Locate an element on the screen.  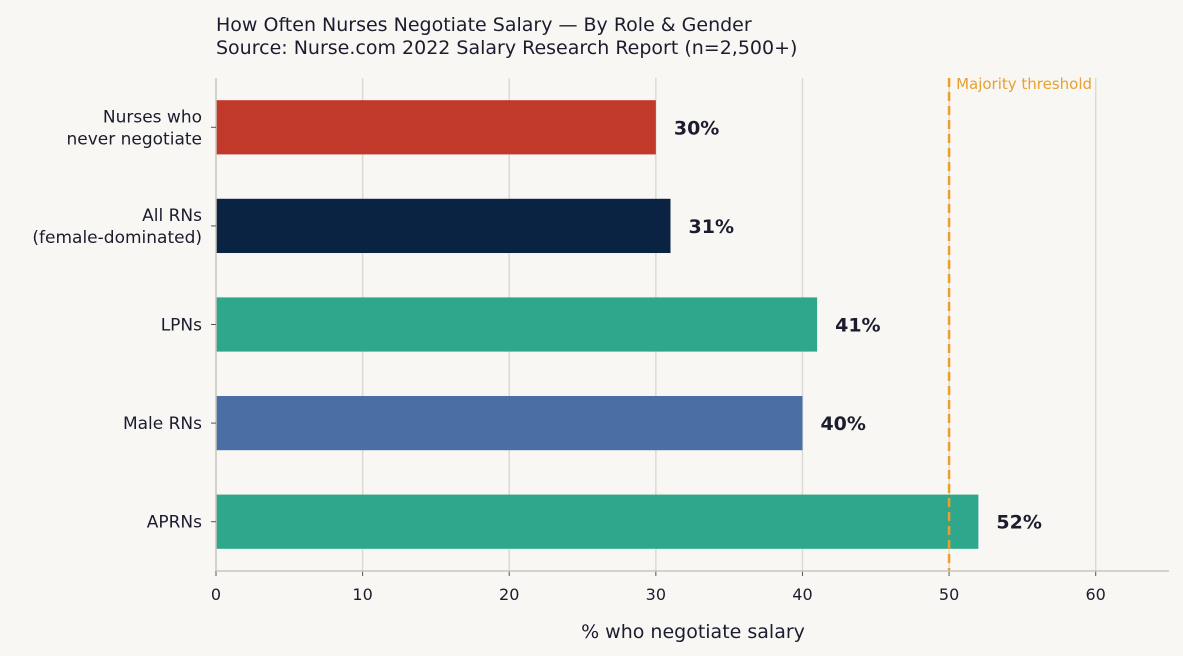
bar-value-label: 31% is located at coordinates (711, 227).